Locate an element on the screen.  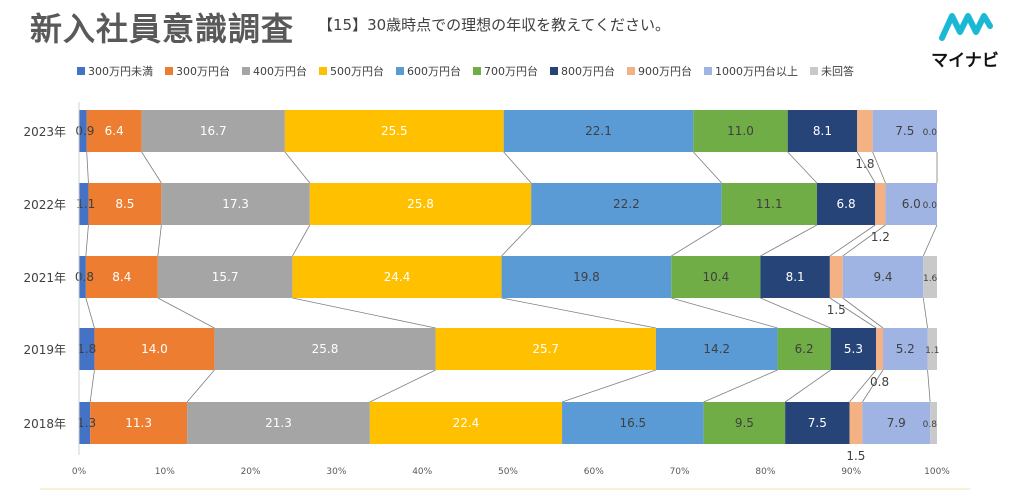
x-tick-label: 100% is located at coordinates (937, 472).